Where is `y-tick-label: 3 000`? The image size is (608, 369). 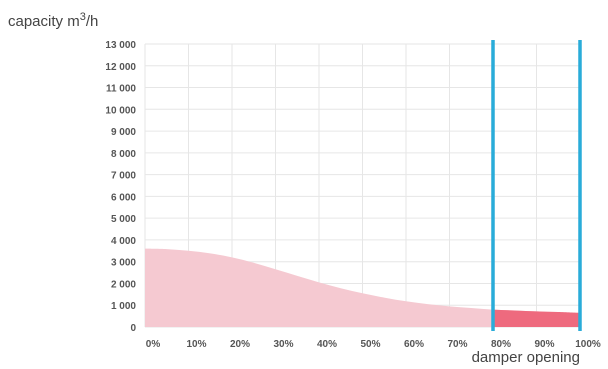
y-tick-label: 3 000 is located at coordinates (123, 263).